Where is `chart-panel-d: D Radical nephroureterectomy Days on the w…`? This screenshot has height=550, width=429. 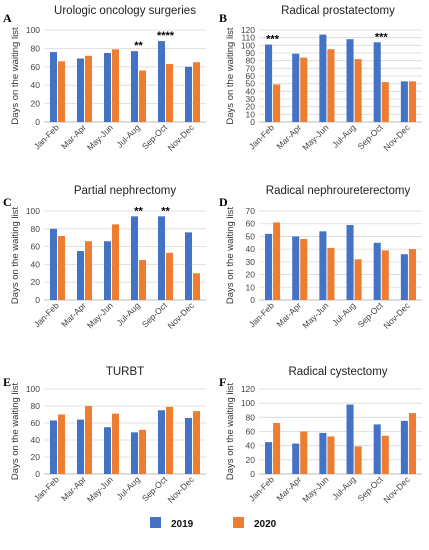 chart-panel-d: D Radical nephroureterectomy Days on the w… is located at coordinates (320, 258).